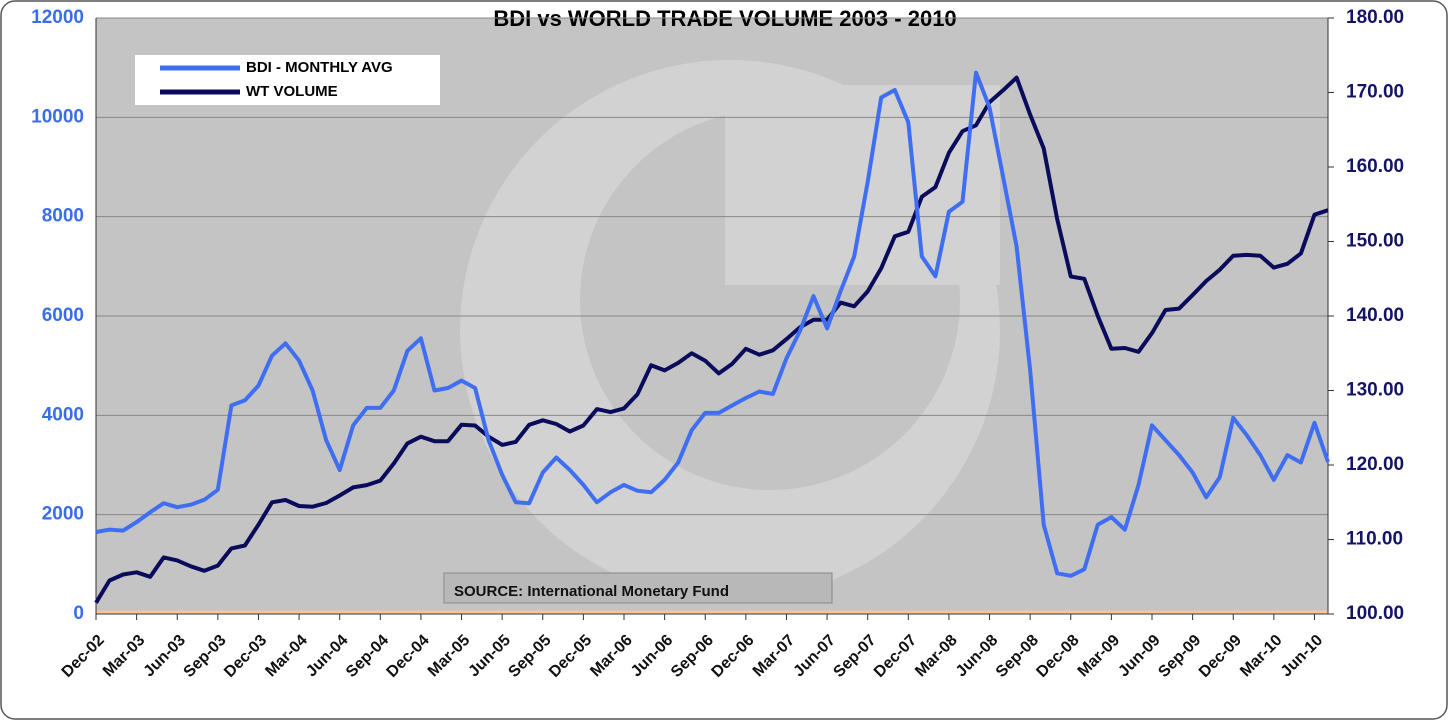 This screenshot has height=720, width=1448. I want to click on y-tick-label: 0, so click(78, 613).